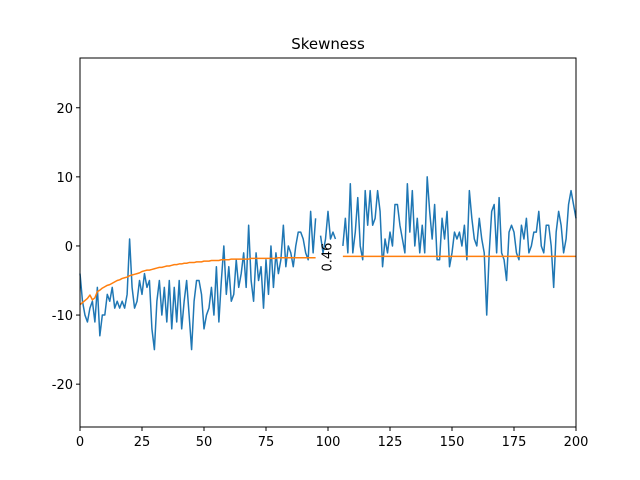 This screenshot has width=640, height=480. What do you see at coordinates (514, 442) in the screenshot?
I see `x-tick-label: 175` at bounding box center [514, 442].